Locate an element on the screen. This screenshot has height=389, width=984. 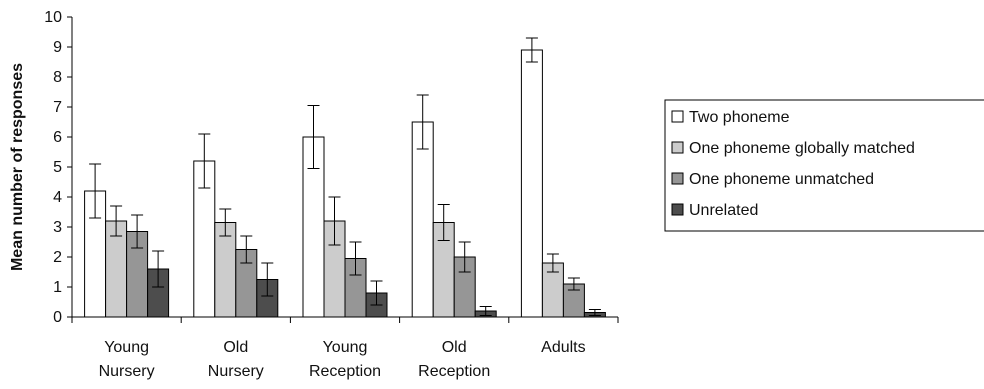
legend-label: One phoneme unmatched is located at coordinates (781, 179).